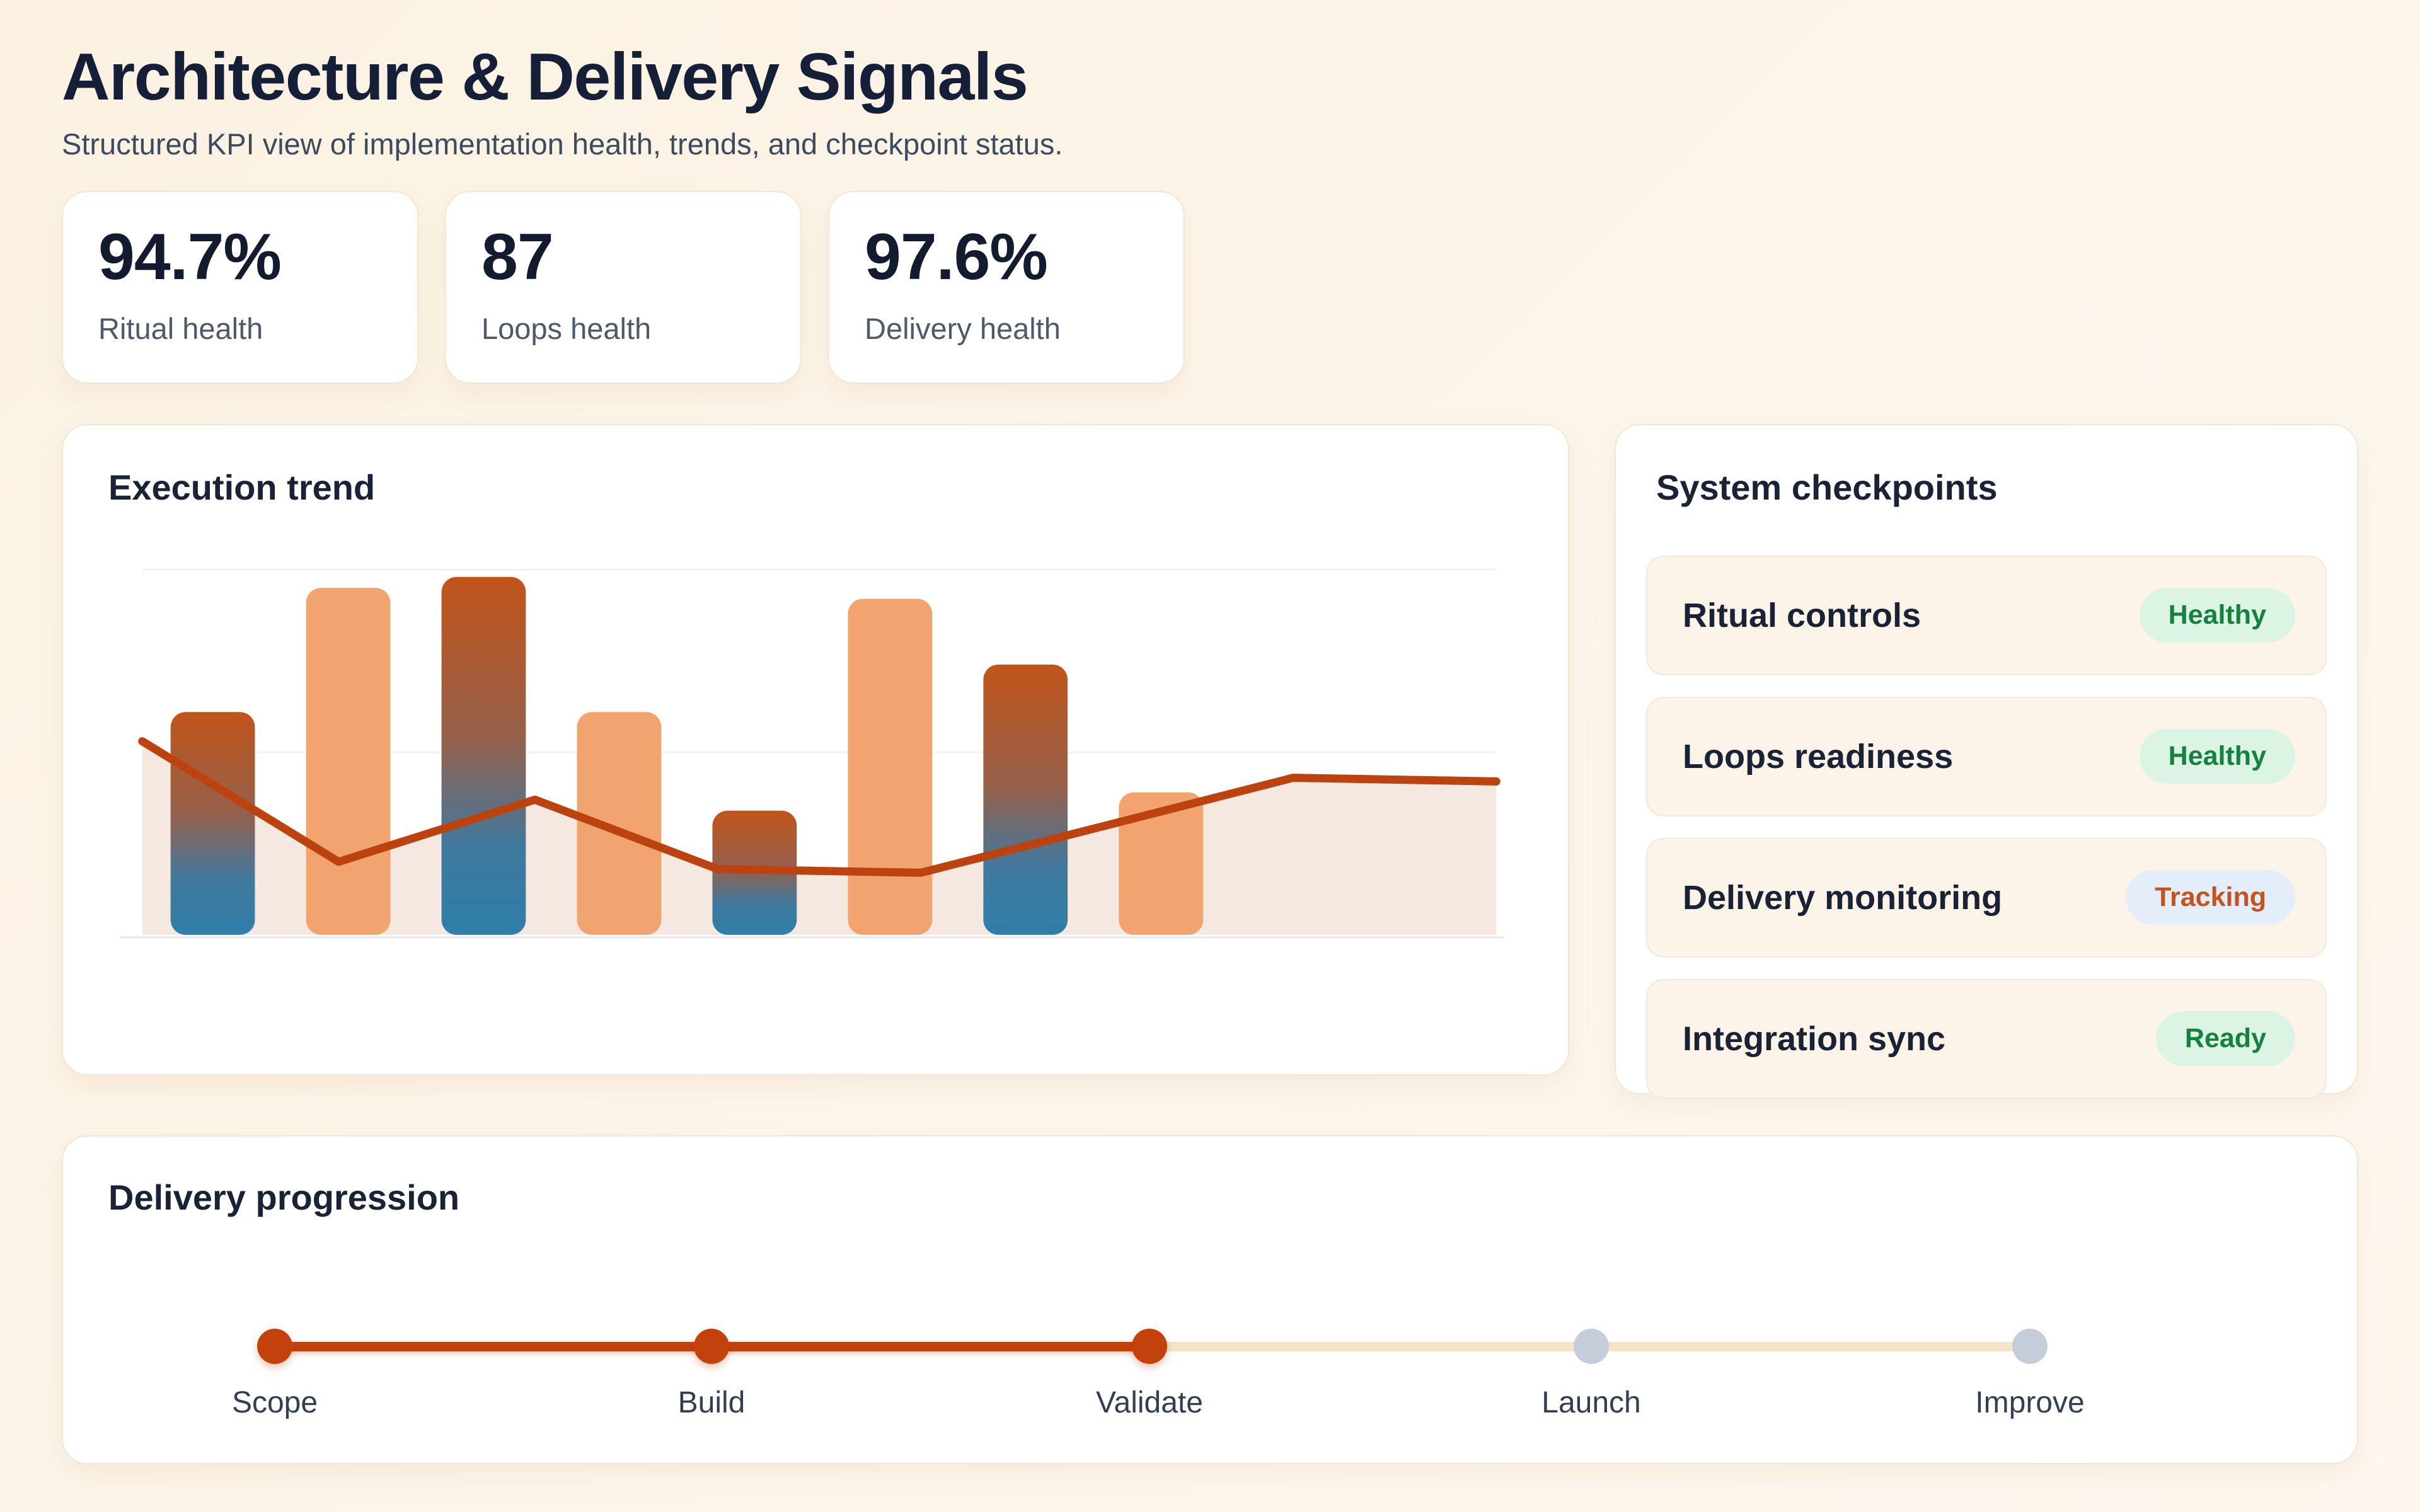 The width and height of the screenshot is (2420, 1512). Describe the element at coordinates (1987, 615) in the screenshot. I see `checkpoint-row-ritual-controls: Ritual controls Healthy` at that location.